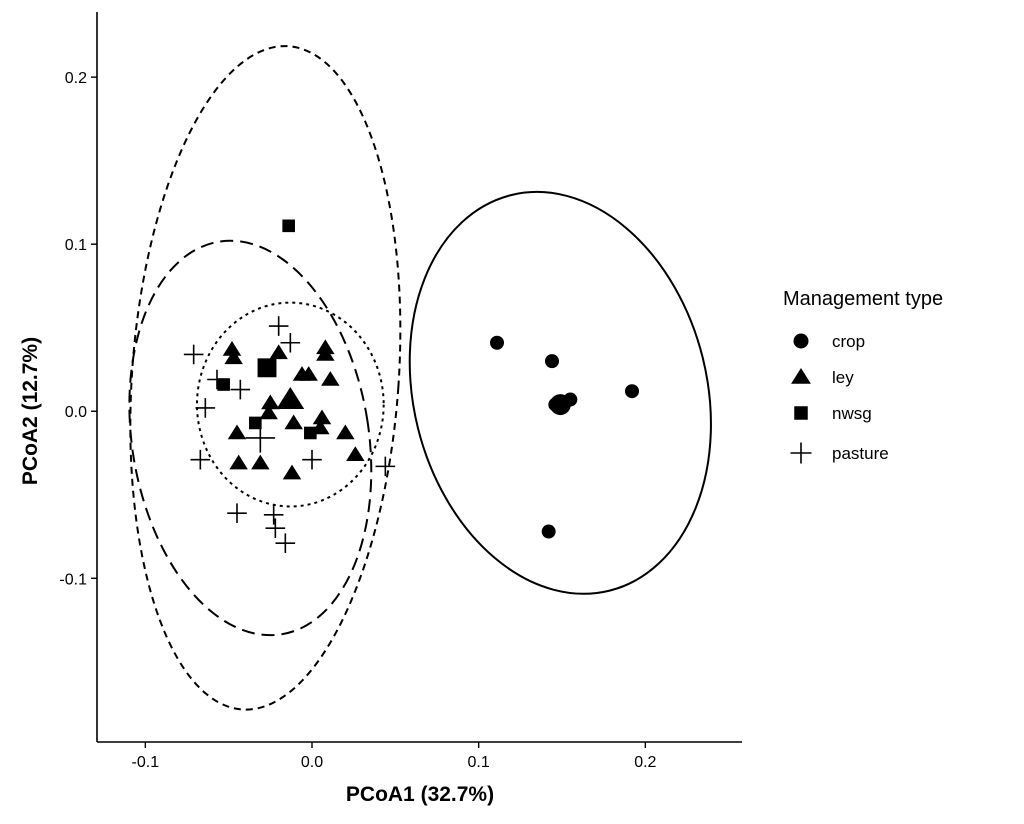 The height and width of the screenshot is (824, 1024). What do you see at coordinates (394, 756) in the screenshot?
I see `x-ticks: -0.1 0.0 0.1 0.2` at bounding box center [394, 756].